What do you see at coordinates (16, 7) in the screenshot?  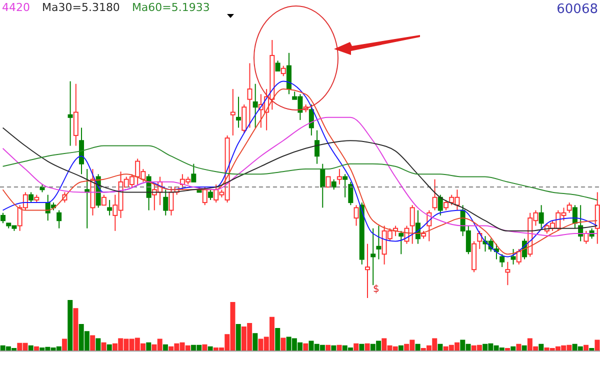 I see `text: 4420` at bounding box center [16, 7].